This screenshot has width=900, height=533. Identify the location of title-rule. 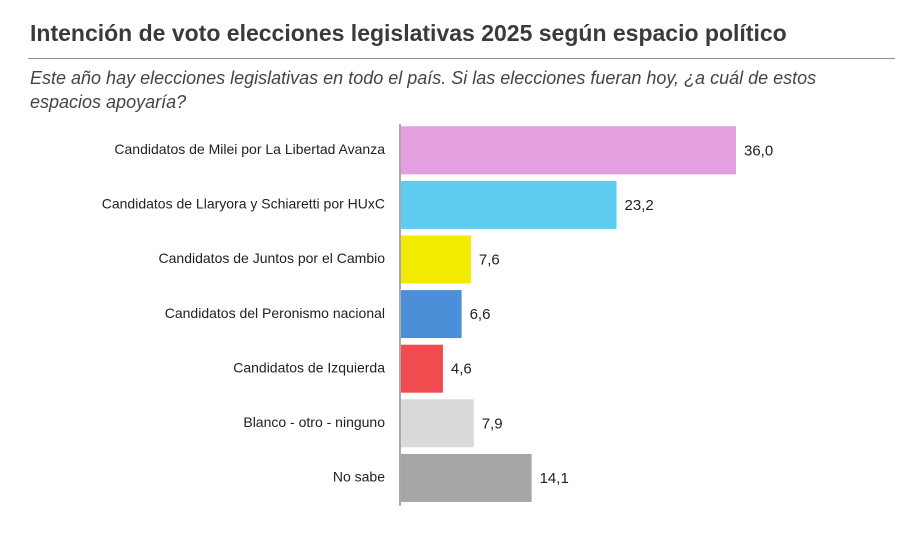
(461, 58).